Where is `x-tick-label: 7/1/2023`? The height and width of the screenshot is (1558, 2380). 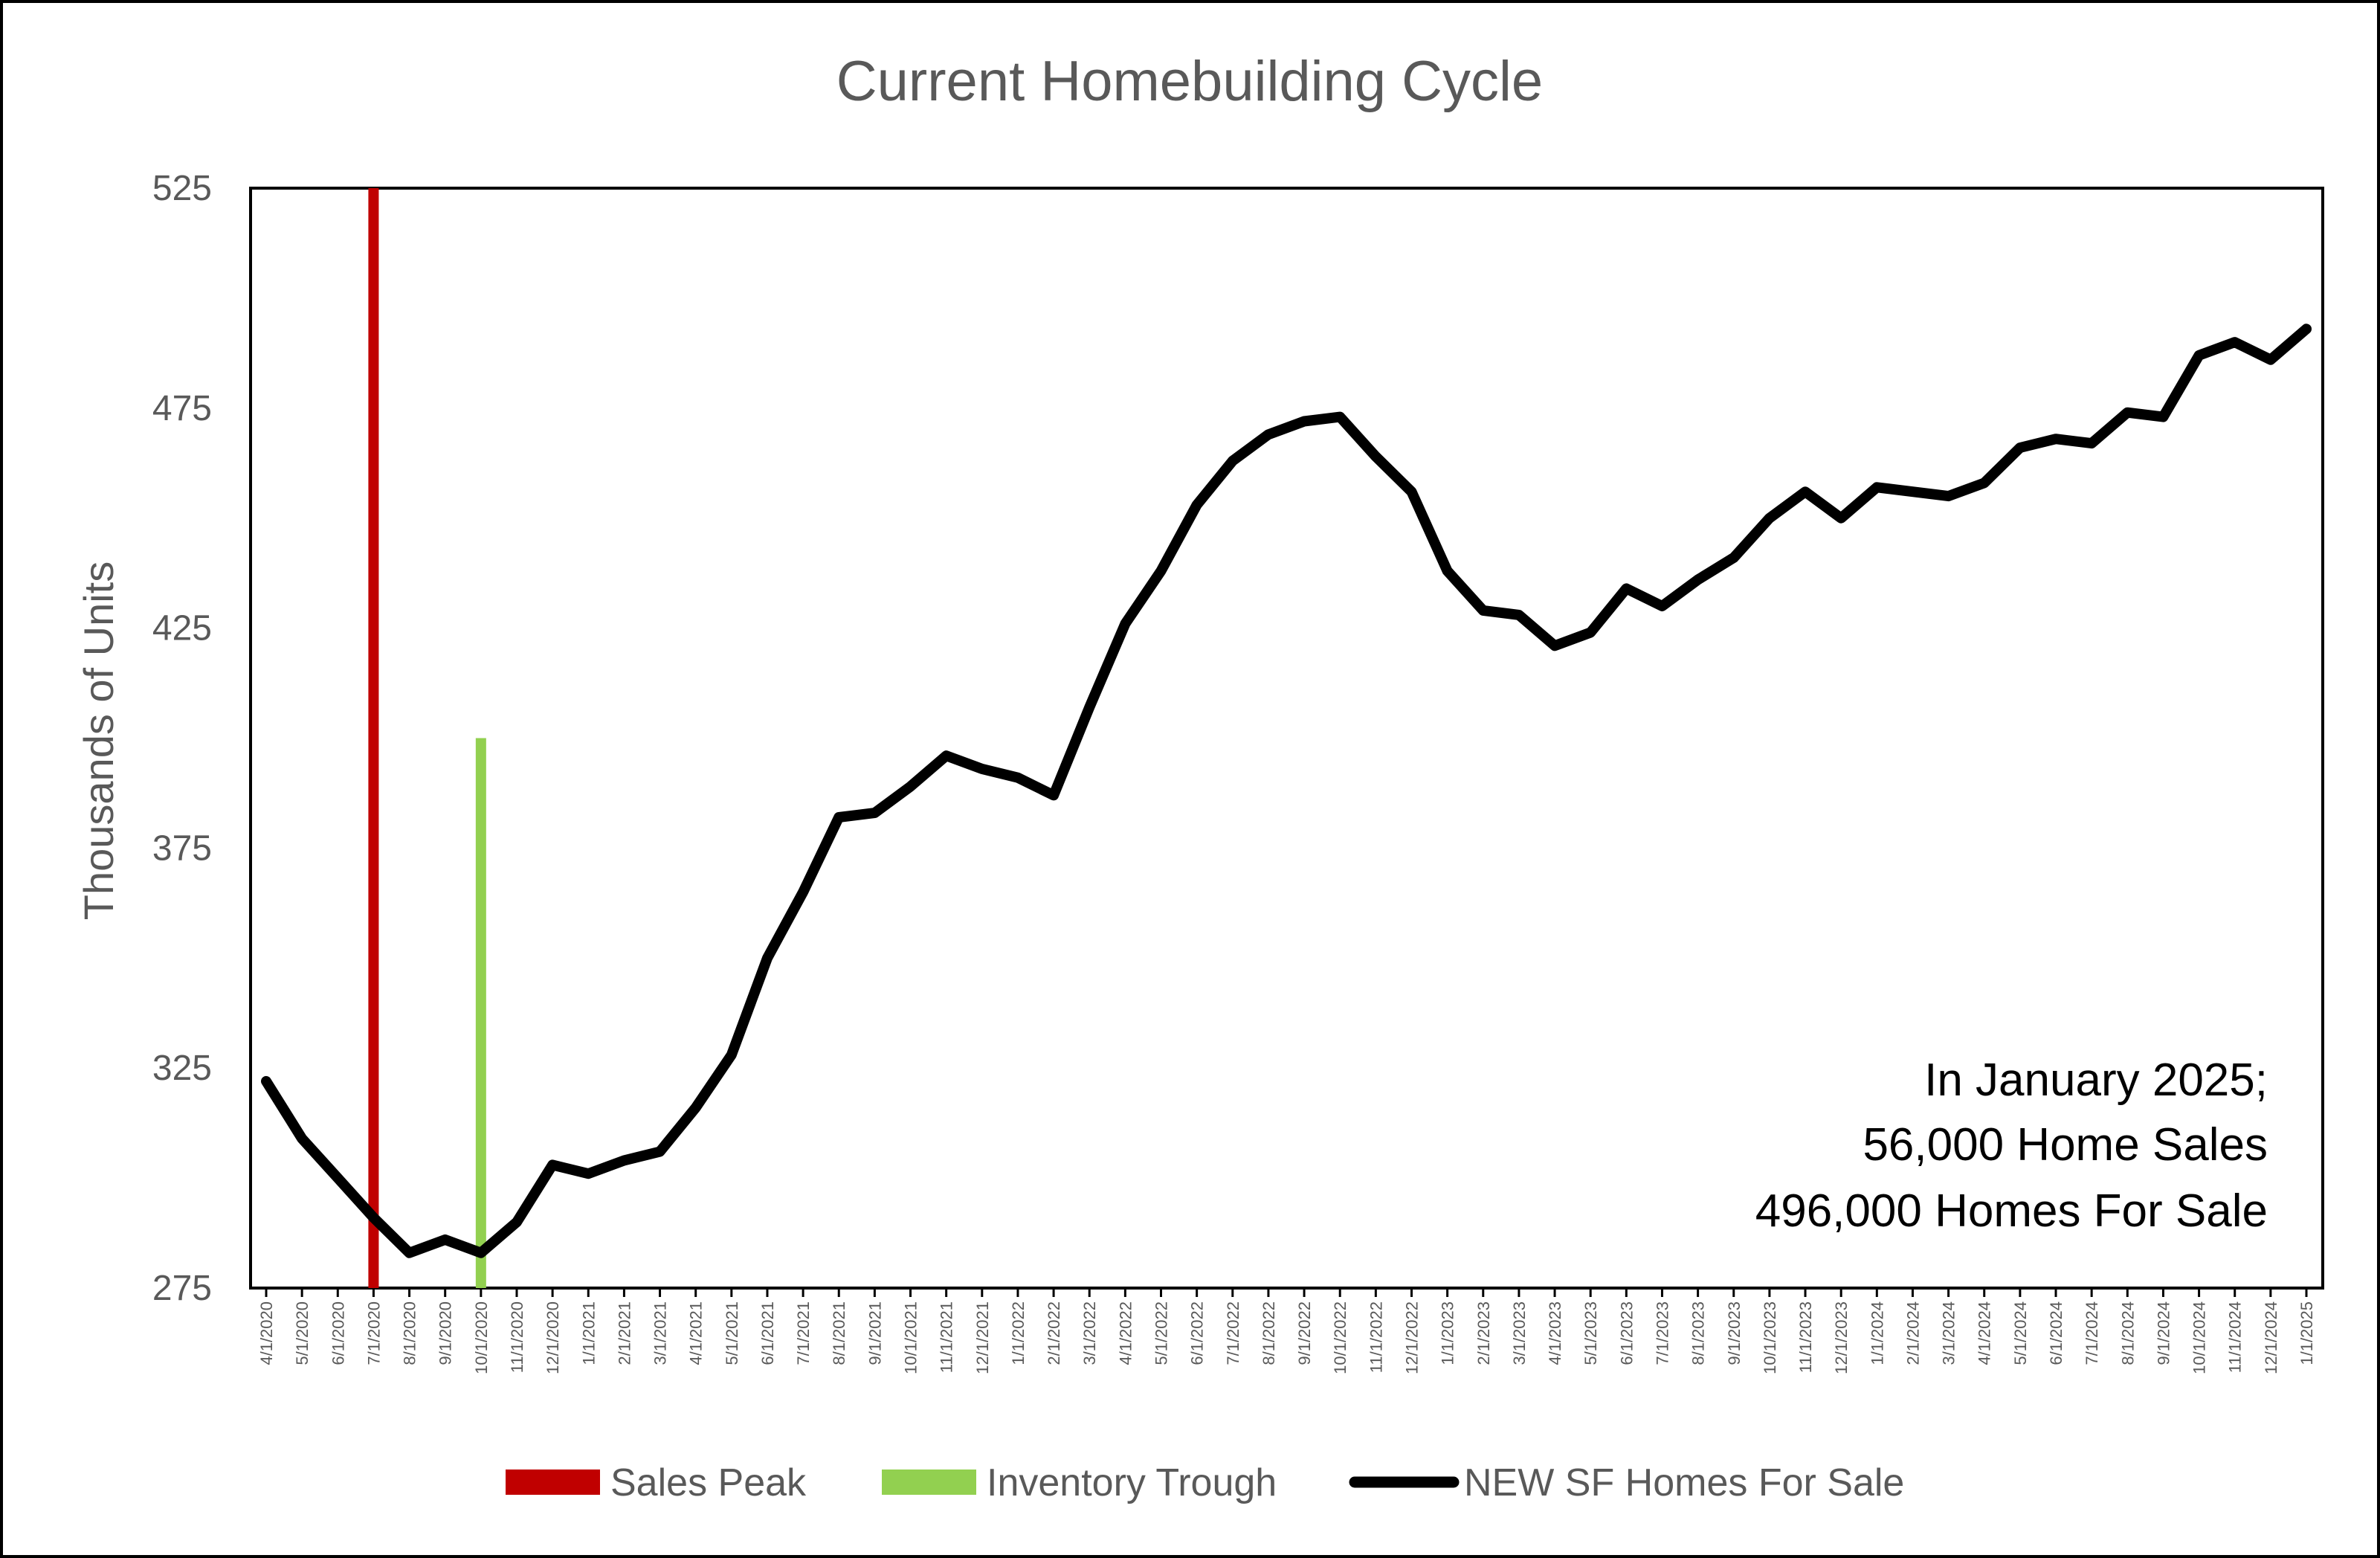 x-tick-label: 7/1/2023 is located at coordinates (1662, 1333).